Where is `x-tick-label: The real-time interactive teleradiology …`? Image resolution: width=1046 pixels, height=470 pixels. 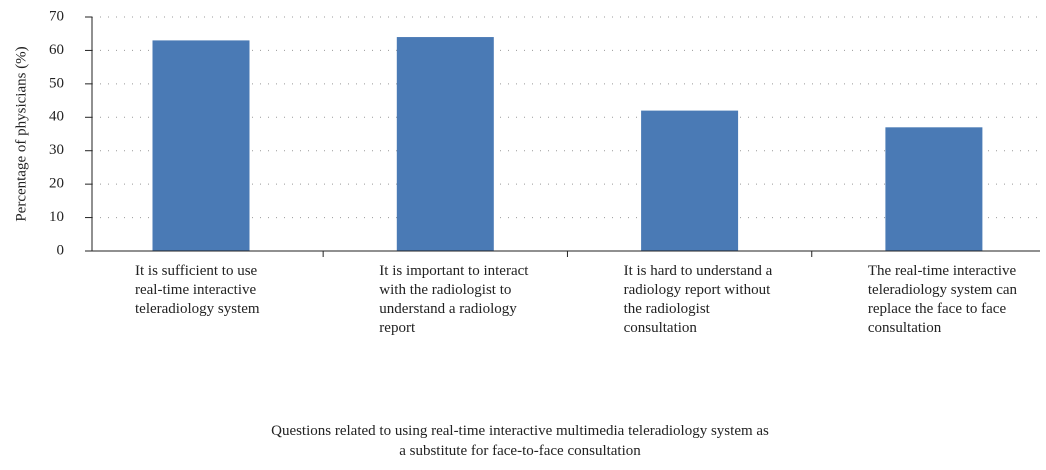 x-tick-label: The real-time interactive teleradiology … is located at coordinates (942, 299).